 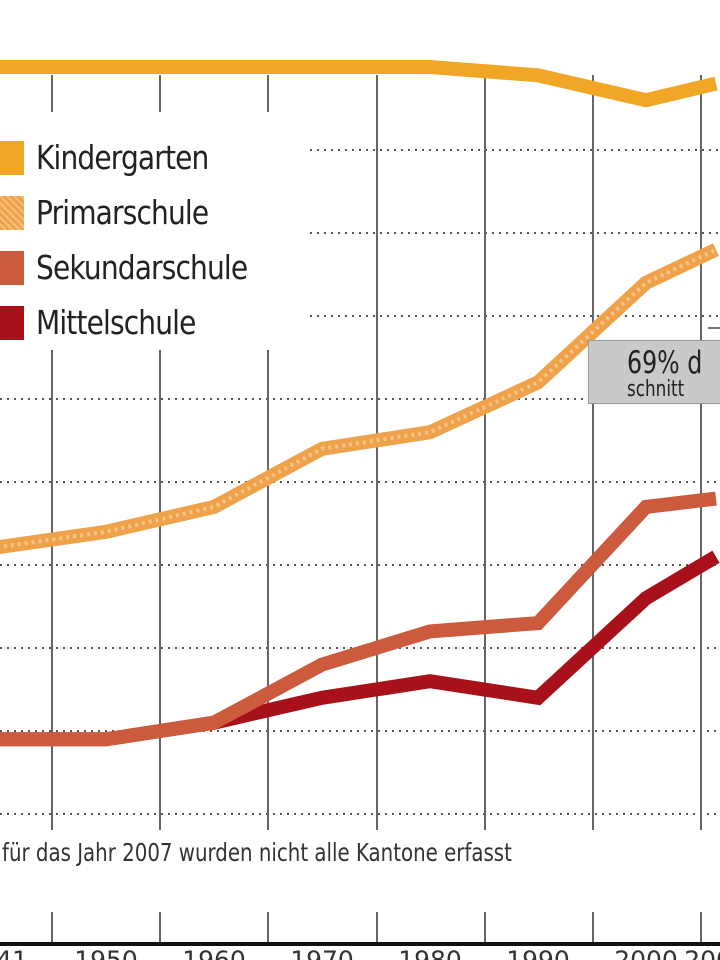 What do you see at coordinates (538, 952) in the screenshot?
I see `x-tick-label: 1990` at bounding box center [538, 952].